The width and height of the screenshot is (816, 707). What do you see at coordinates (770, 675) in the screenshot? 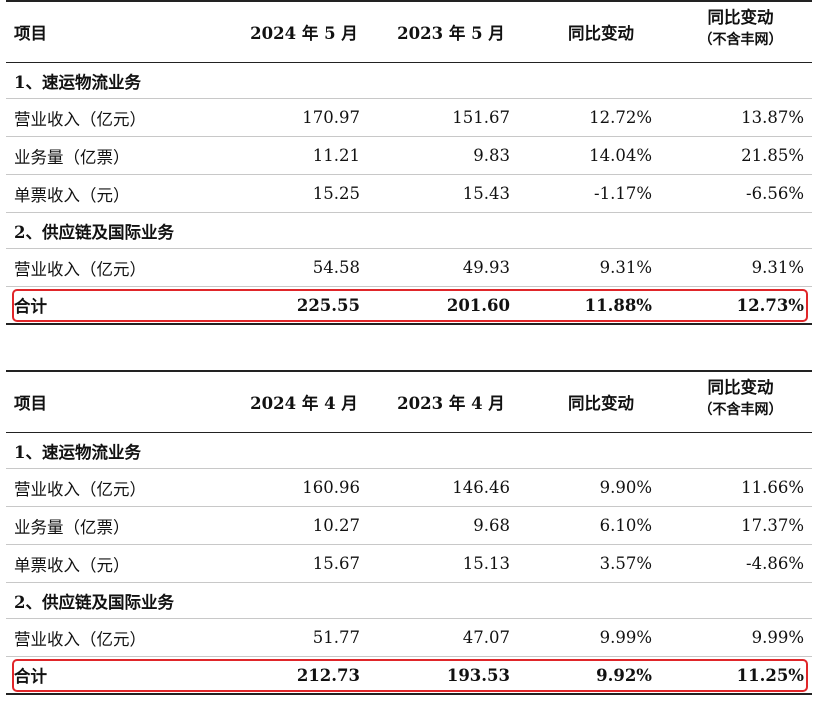
I see `total-yoy-excl: 11.25%` at bounding box center [770, 675].